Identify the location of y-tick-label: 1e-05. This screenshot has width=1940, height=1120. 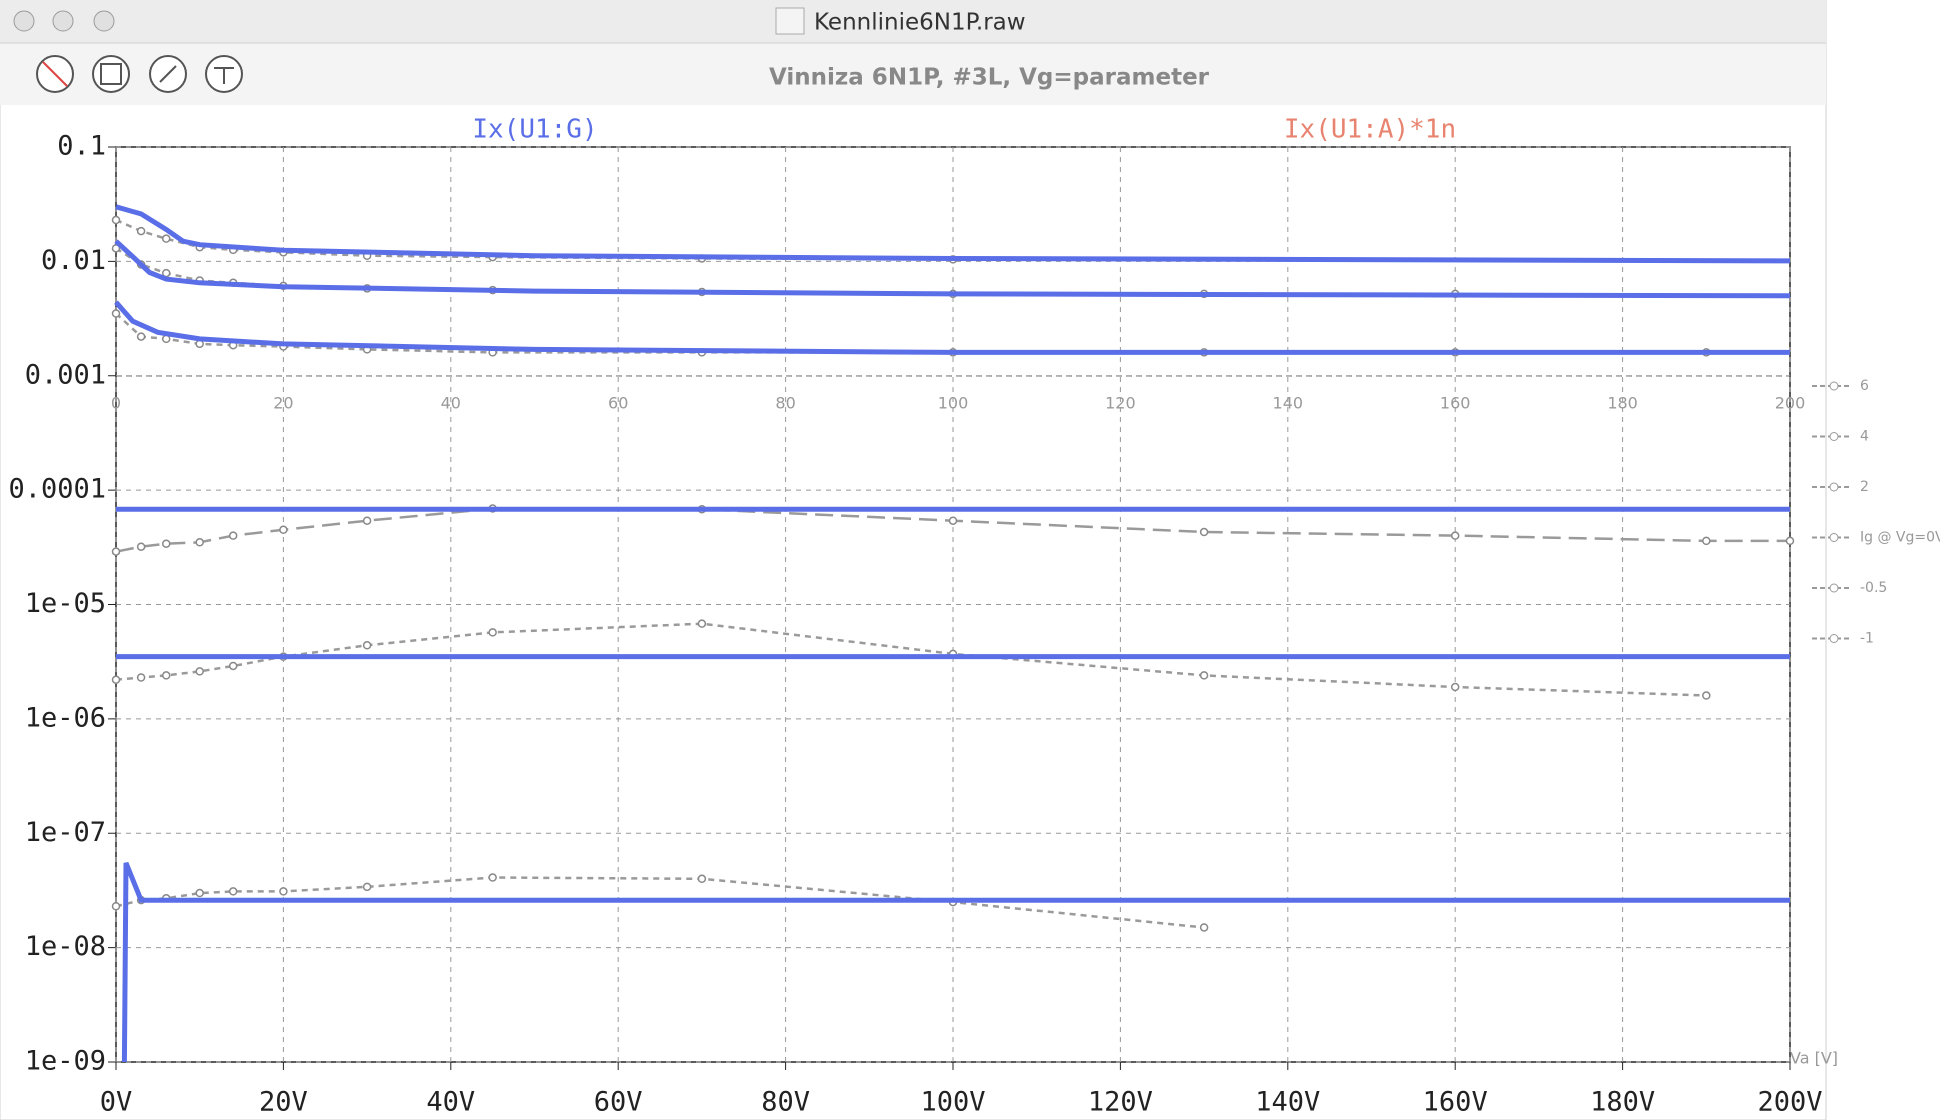
(65, 603).